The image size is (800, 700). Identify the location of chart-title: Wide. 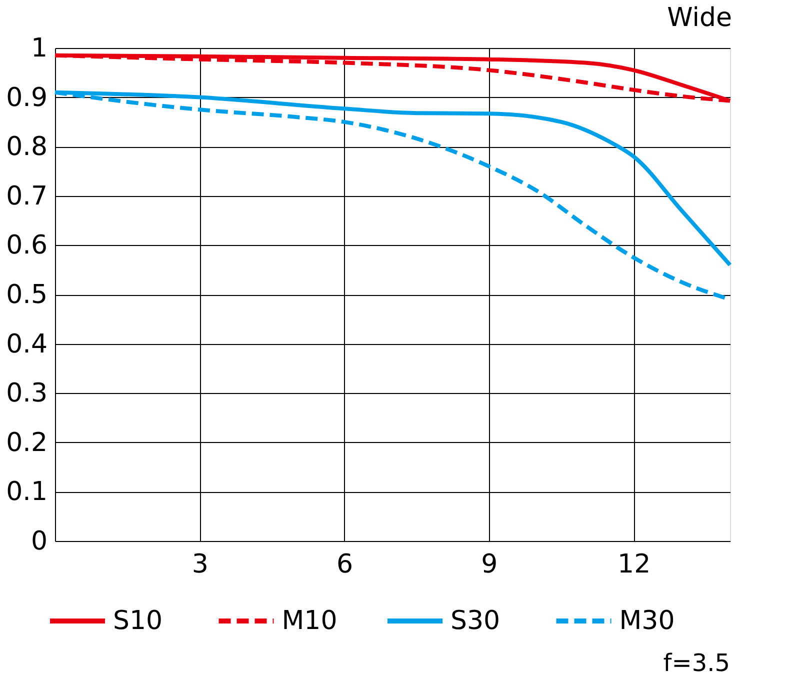
(699, 18).